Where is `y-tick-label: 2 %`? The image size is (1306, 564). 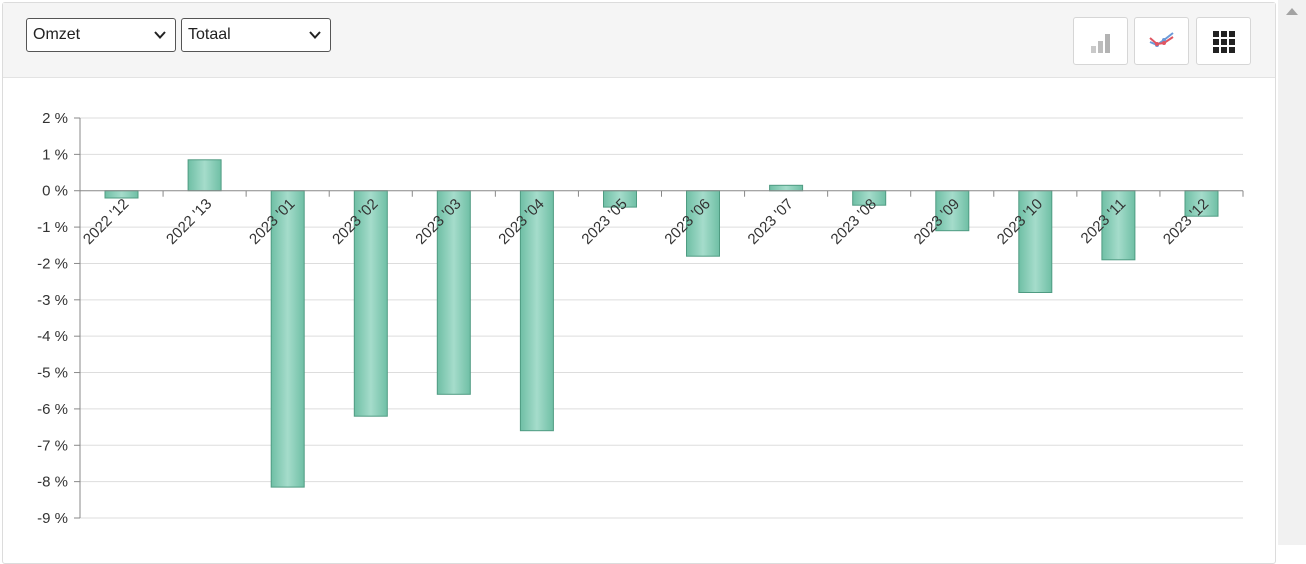
y-tick-label: 2 % is located at coordinates (55, 118).